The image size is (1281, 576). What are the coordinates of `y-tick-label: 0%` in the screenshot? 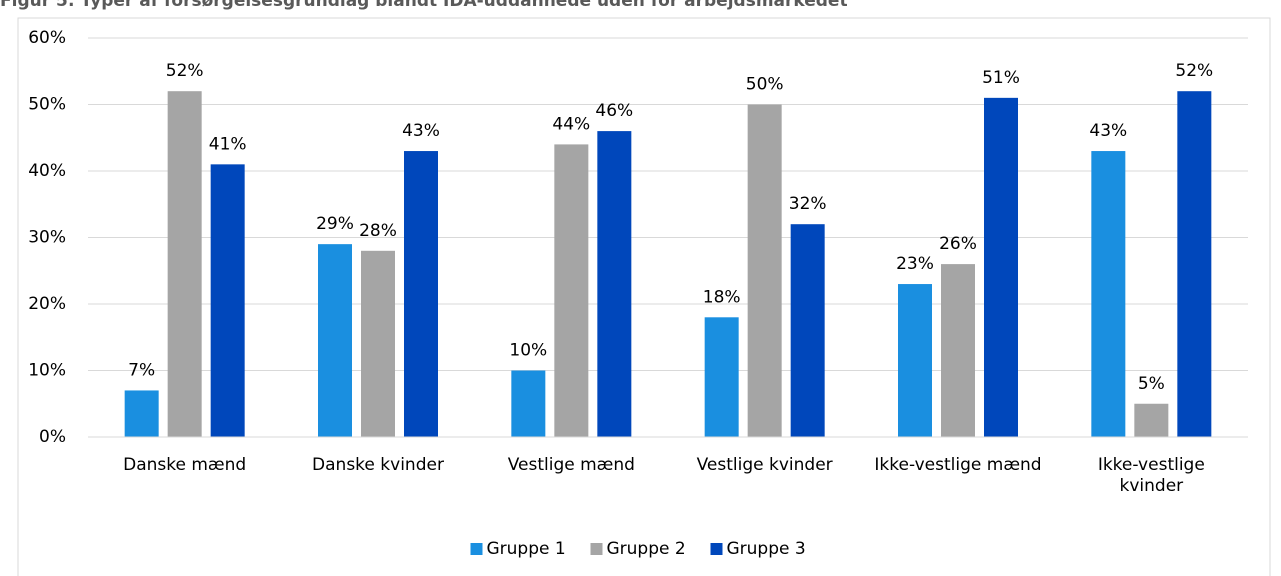 It's located at (52, 437).